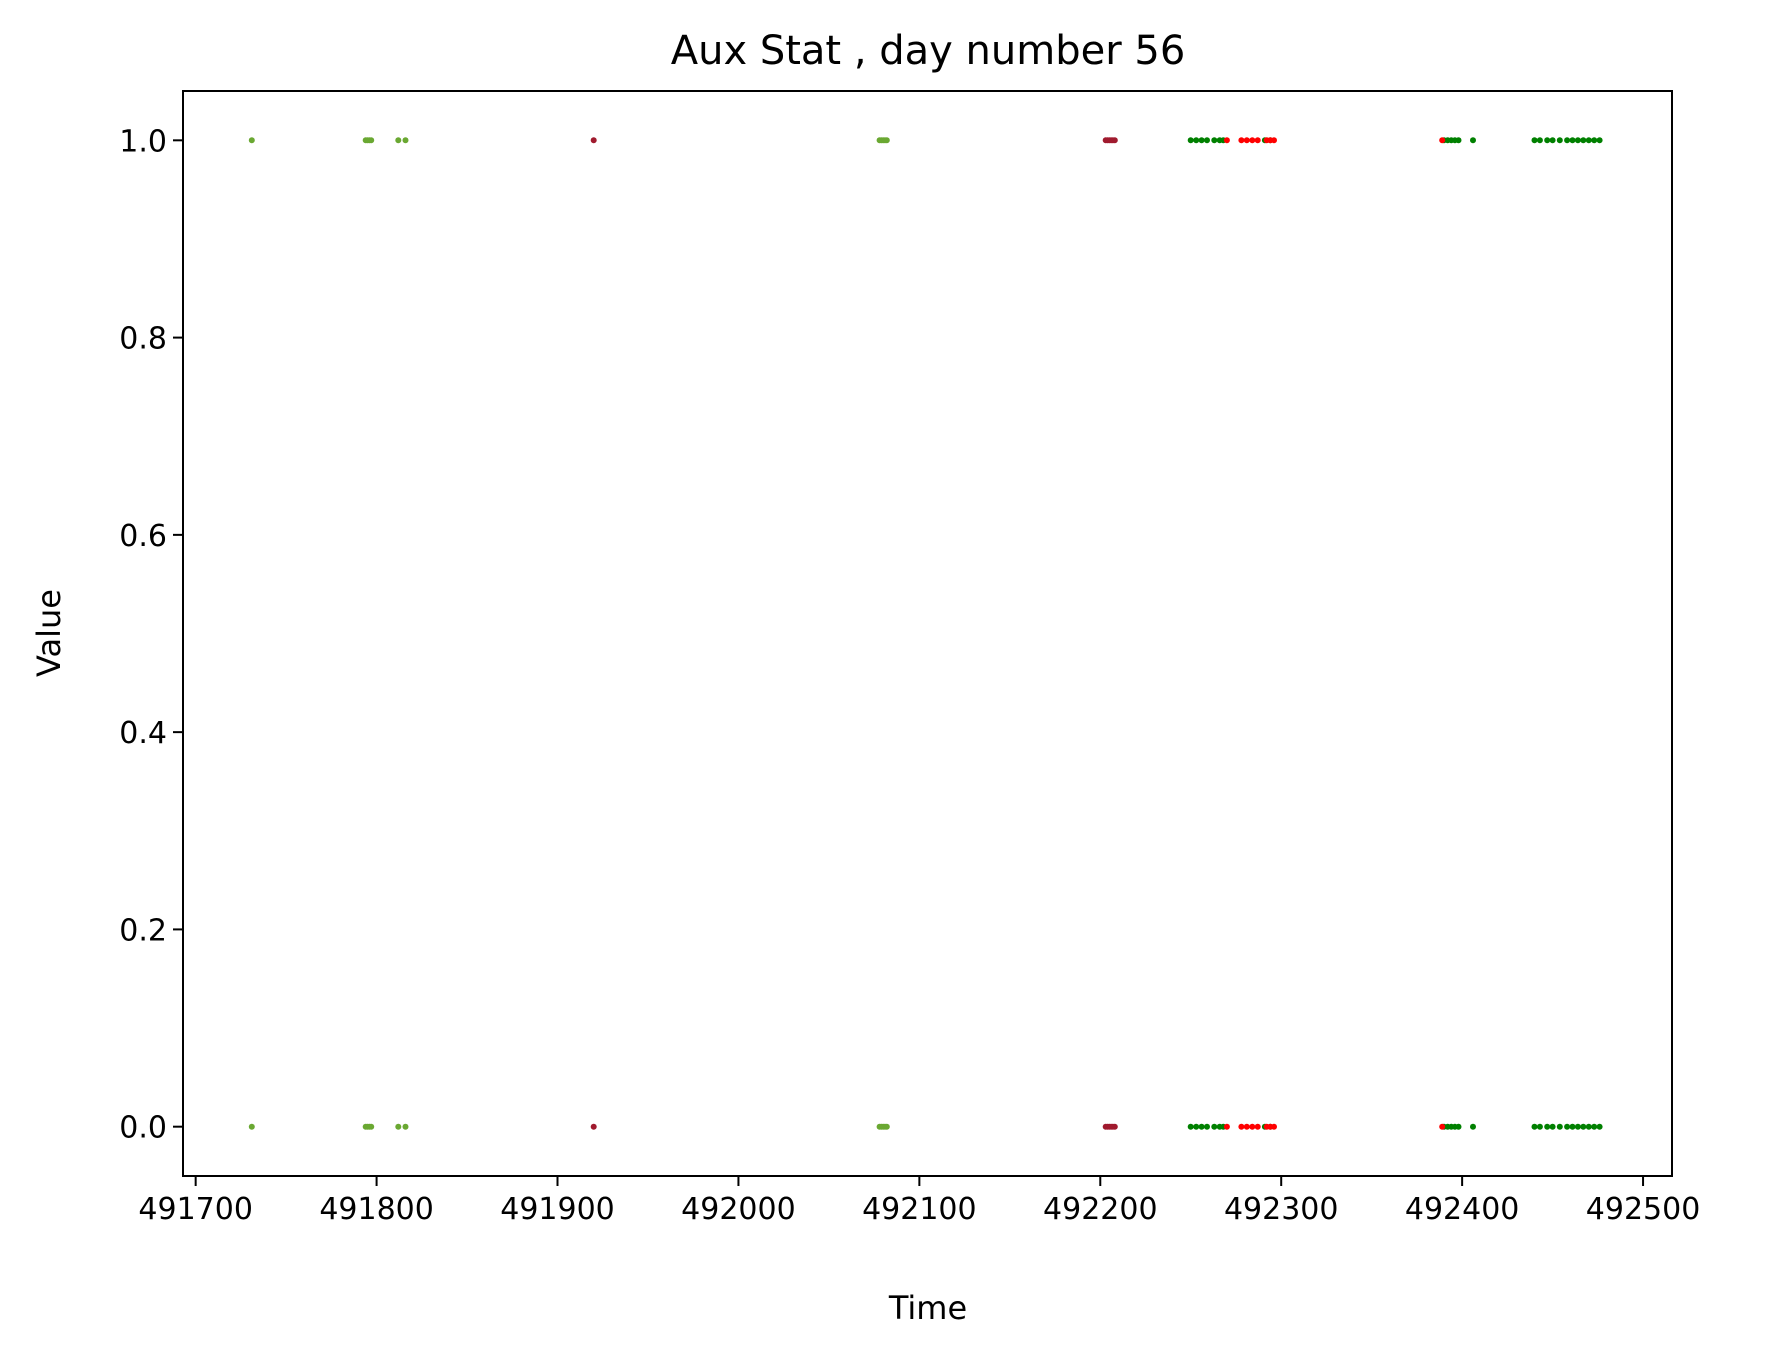 The width and height of the screenshot is (1765, 1357). What do you see at coordinates (927, 1308) in the screenshot?
I see `x-axis-label: Time` at bounding box center [927, 1308].